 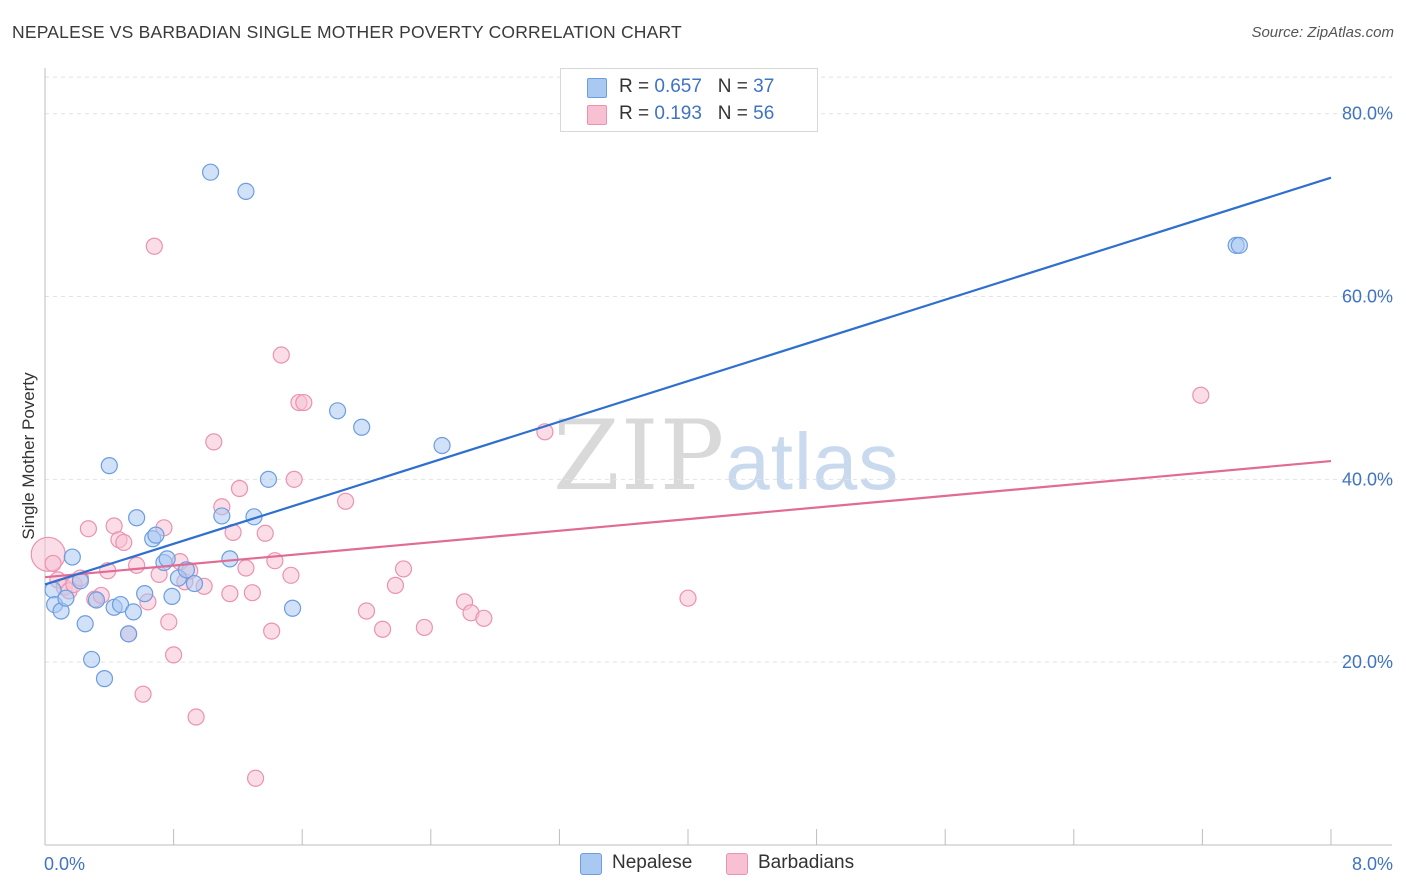 What do you see at coordinates (1367, 479) in the screenshot?
I see `y-tick-label: 40.0%` at bounding box center [1367, 479].